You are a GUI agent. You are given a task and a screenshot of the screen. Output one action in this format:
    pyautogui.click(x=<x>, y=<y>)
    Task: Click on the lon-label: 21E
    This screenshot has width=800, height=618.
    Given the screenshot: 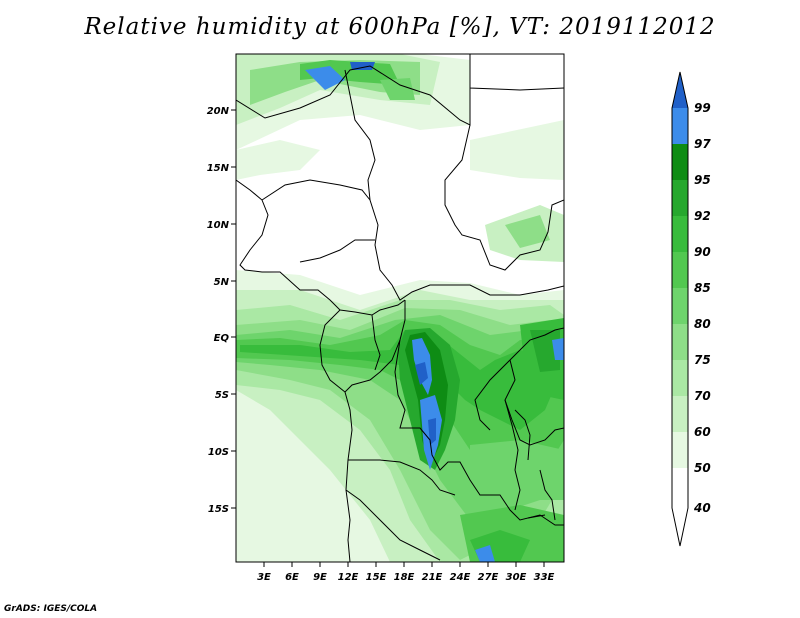 What is the action you would take?
    pyautogui.click(x=432, y=577)
    